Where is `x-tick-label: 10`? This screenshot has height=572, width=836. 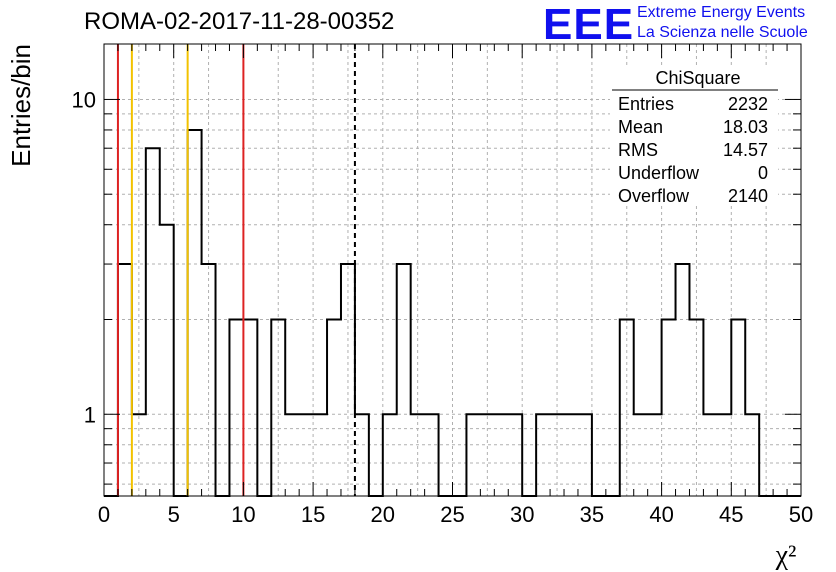 x-tick-label: 10 is located at coordinates (243, 514).